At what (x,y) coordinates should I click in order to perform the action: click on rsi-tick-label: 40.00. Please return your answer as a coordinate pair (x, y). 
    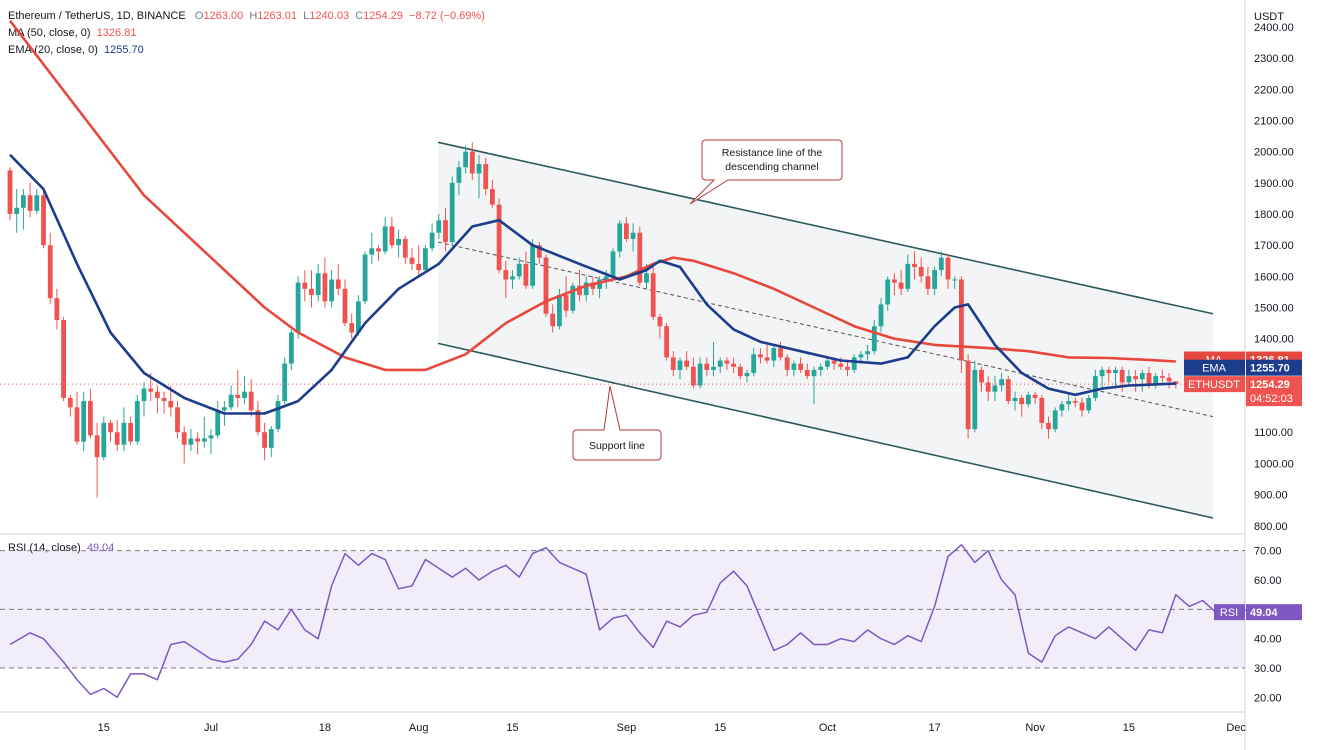
    Looking at the image, I should click on (1268, 640).